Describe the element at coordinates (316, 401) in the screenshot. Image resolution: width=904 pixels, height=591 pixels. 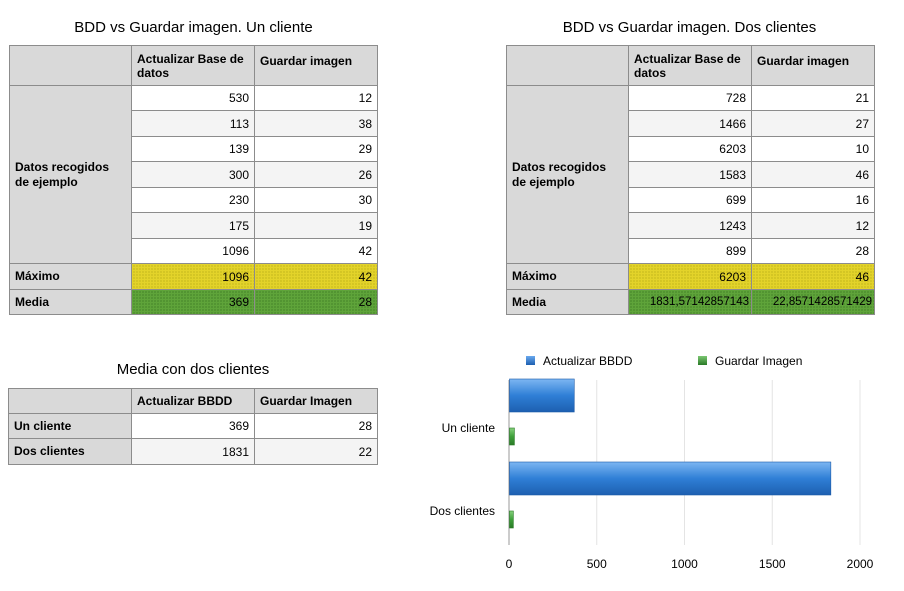
I see `table3-col2-header: Guardar Imagen` at that location.